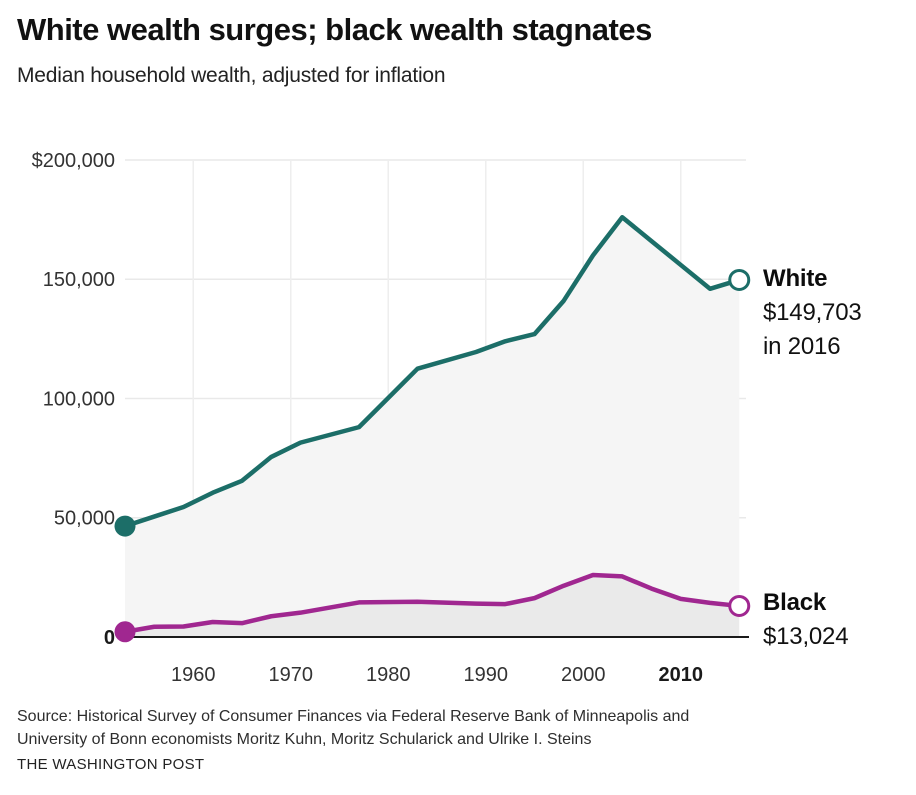  What do you see at coordinates (73, 161) in the screenshot?
I see `y-tick-200000: $200,000` at bounding box center [73, 161].